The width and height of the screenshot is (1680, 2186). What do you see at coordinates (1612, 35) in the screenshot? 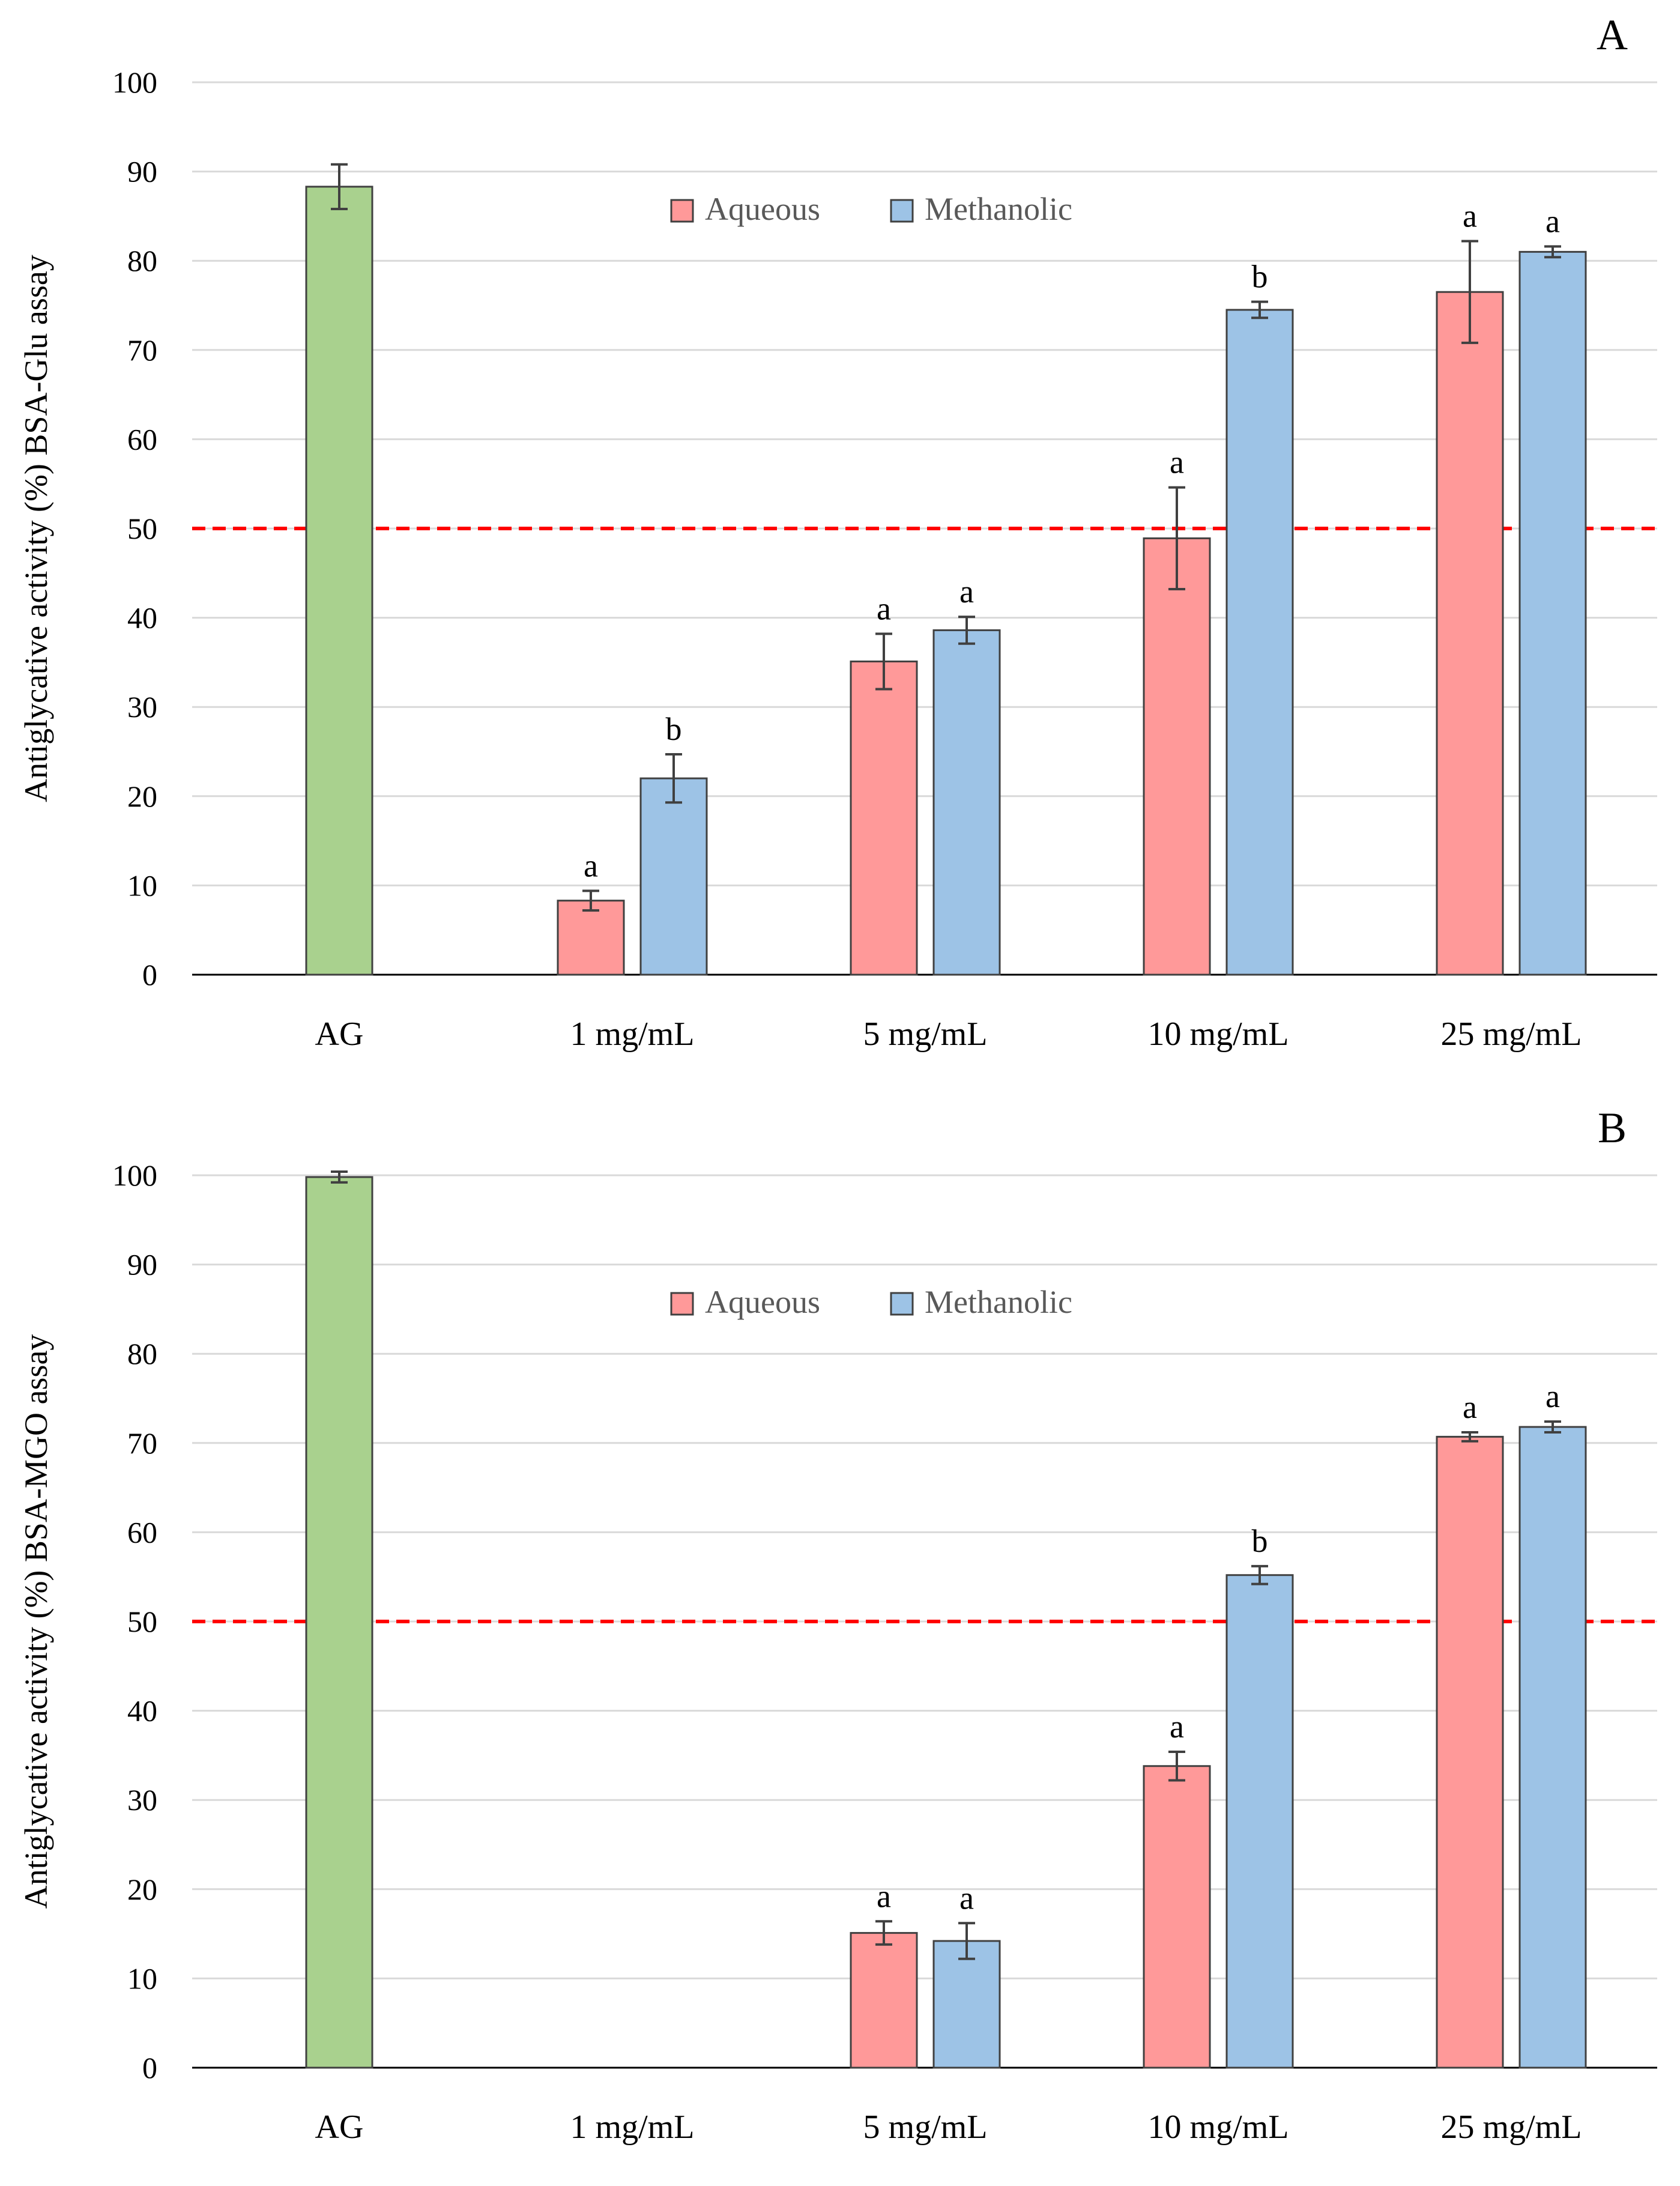
I see `panel-label: A` at bounding box center [1612, 35].